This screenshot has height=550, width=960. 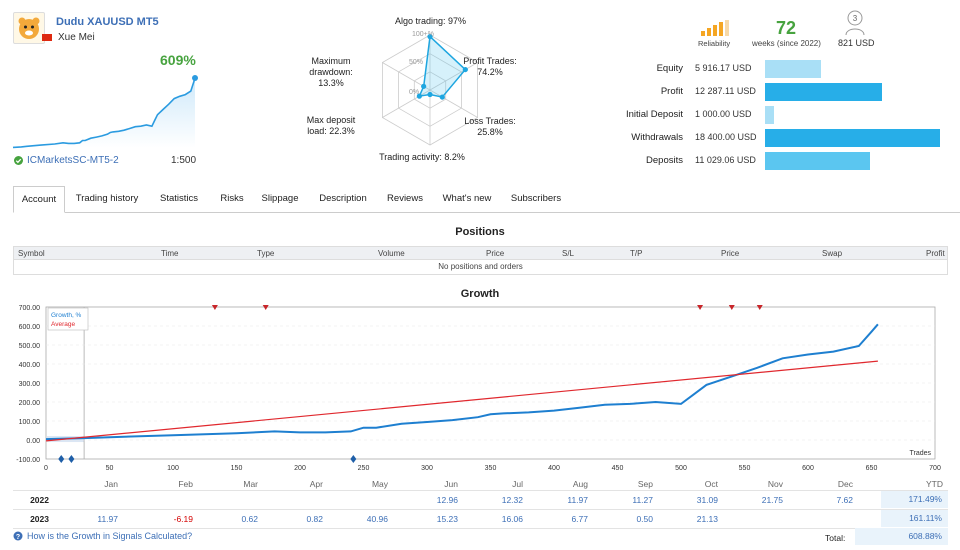 I want to click on radar-svg: 100+% 50% 0%, so click(x=430, y=88).